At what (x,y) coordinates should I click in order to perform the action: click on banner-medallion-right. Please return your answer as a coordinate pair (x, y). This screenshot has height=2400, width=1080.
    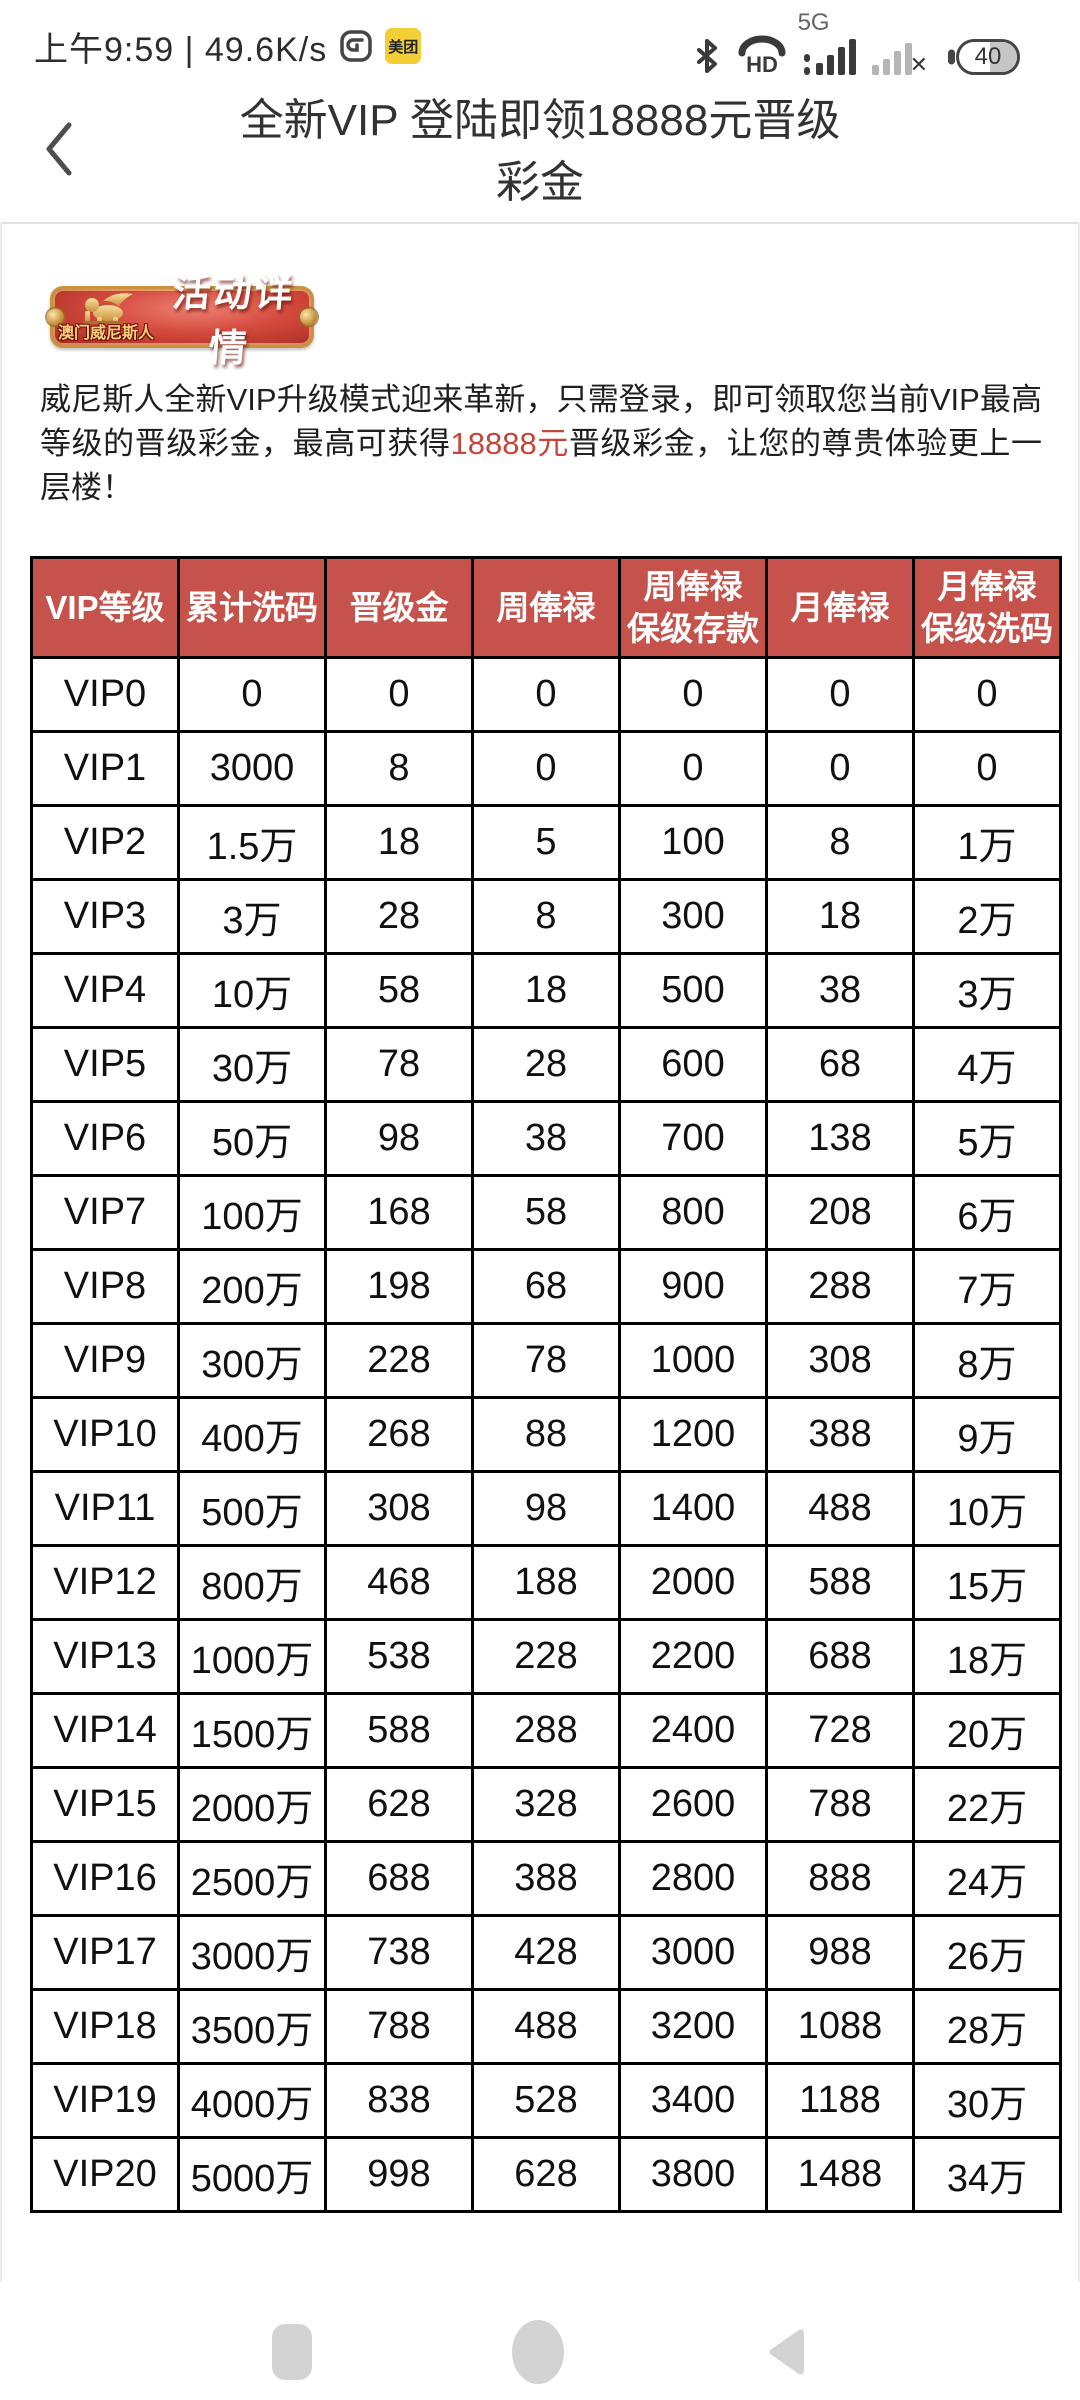
    Looking at the image, I should click on (308, 317).